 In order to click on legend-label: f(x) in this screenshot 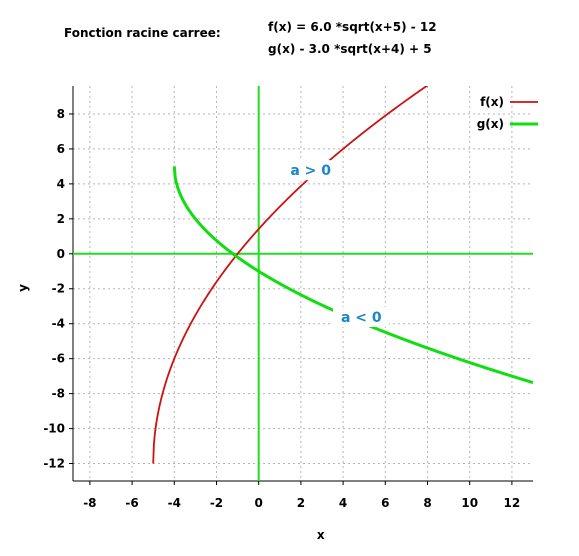, I will do `click(492, 102)`.